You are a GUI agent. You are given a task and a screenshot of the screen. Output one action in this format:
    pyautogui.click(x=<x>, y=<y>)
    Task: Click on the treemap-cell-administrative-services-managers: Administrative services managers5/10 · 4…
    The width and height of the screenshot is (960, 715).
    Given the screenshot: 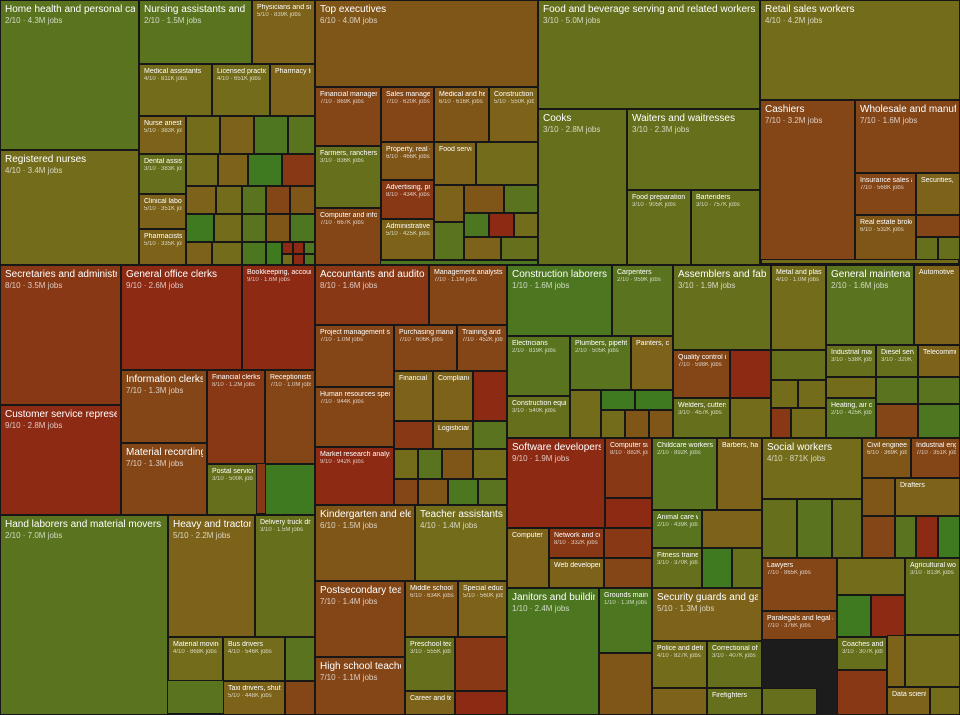 What is the action you would take?
    pyautogui.click(x=407, y=239)
    